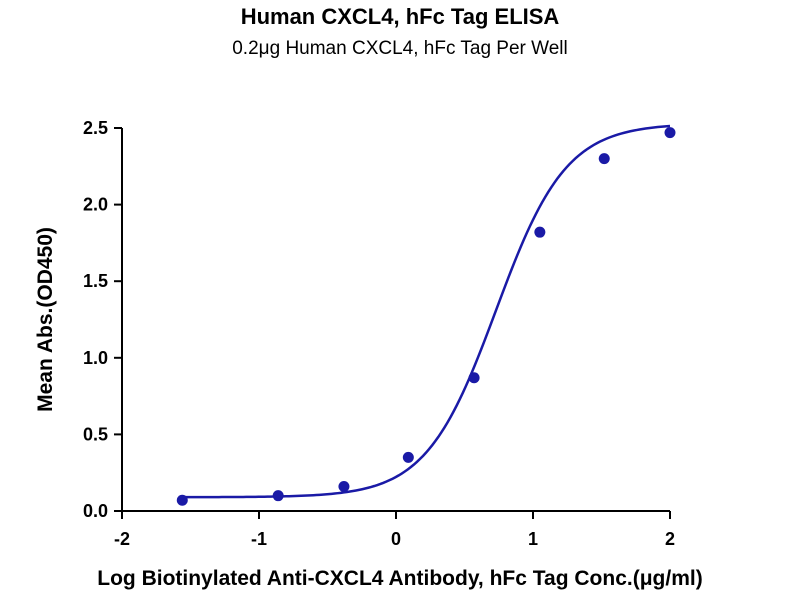 This screenshot has height=600, width=800. Describe the element at coordinates (95, 205) in the screenshot. I see `y-tick-label: 2.0` at that location.